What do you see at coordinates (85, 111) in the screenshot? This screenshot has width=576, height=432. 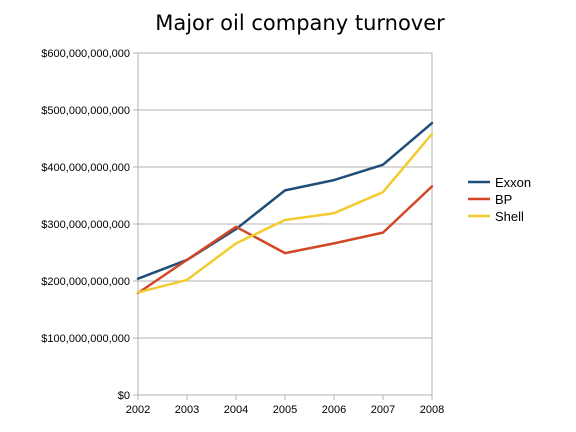 I see `y-tick-label: $500,000,000,000` at bounding box center [85, 111].